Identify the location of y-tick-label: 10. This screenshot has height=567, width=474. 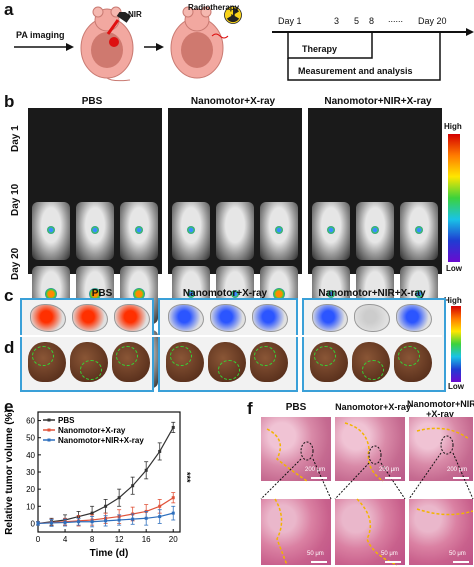
(30, 506).